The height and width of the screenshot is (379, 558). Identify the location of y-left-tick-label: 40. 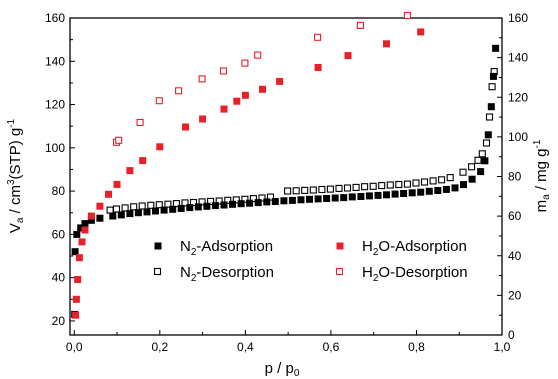
(59, 278).